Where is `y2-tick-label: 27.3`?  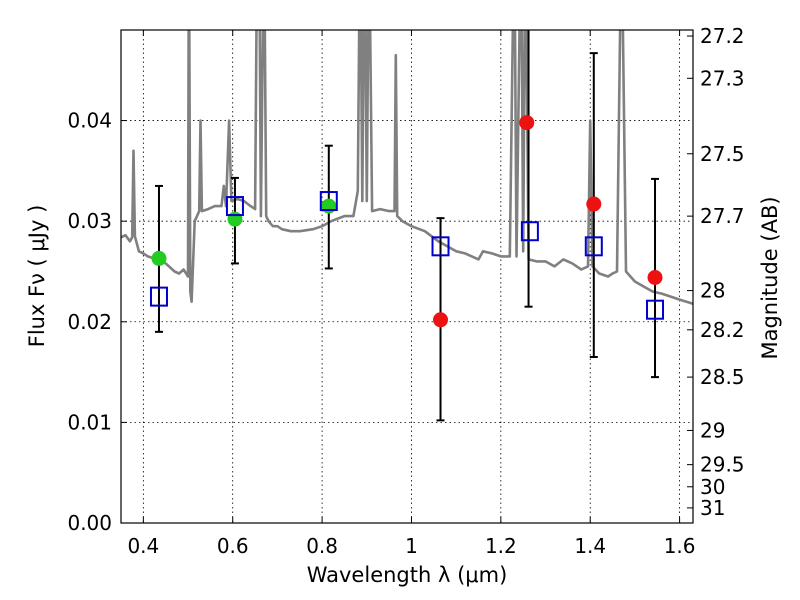 y2-tick-label: 27.3 is located at coordinates (722, 78).